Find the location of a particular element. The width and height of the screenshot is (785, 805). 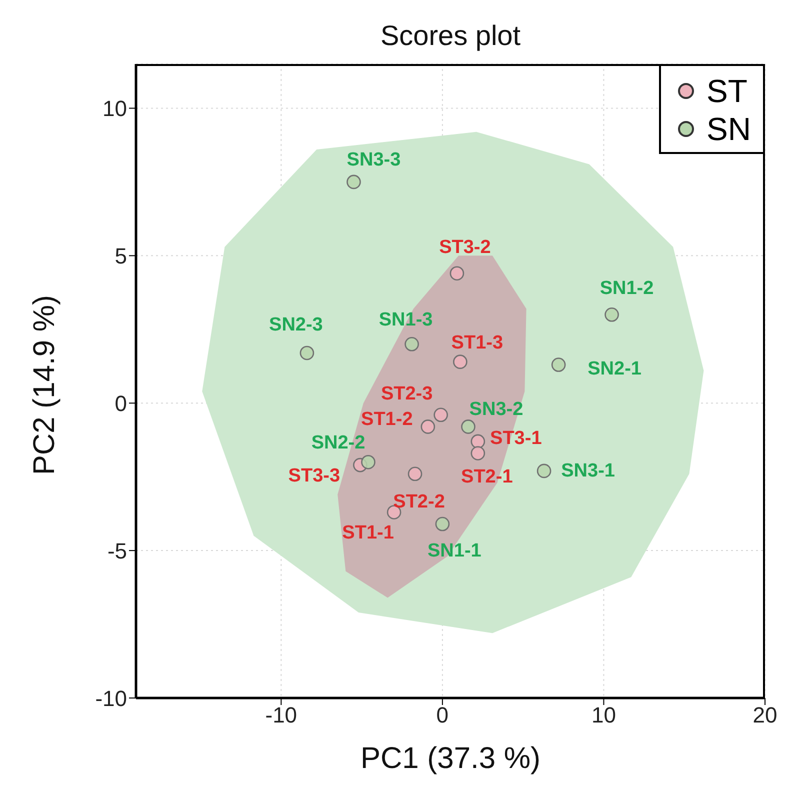

y-tick-label: -10 is located at coordinates (111, 698).